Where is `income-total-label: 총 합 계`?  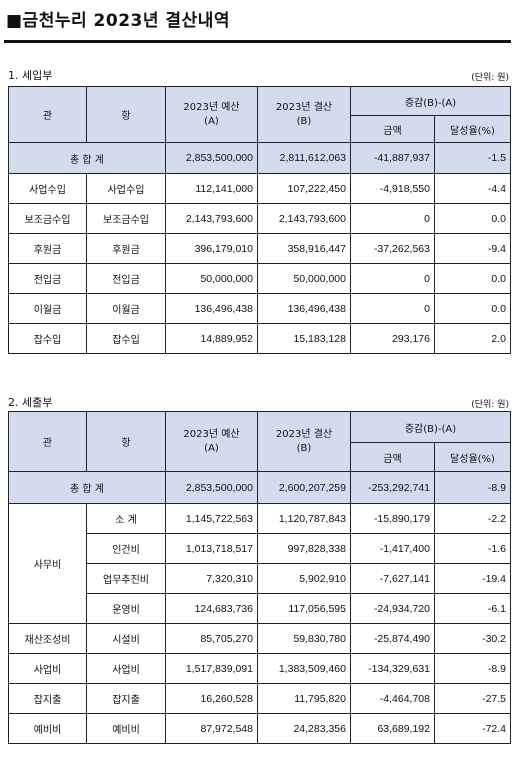
income-total-label: 총 합 계 is located at coordinates (87, 158).